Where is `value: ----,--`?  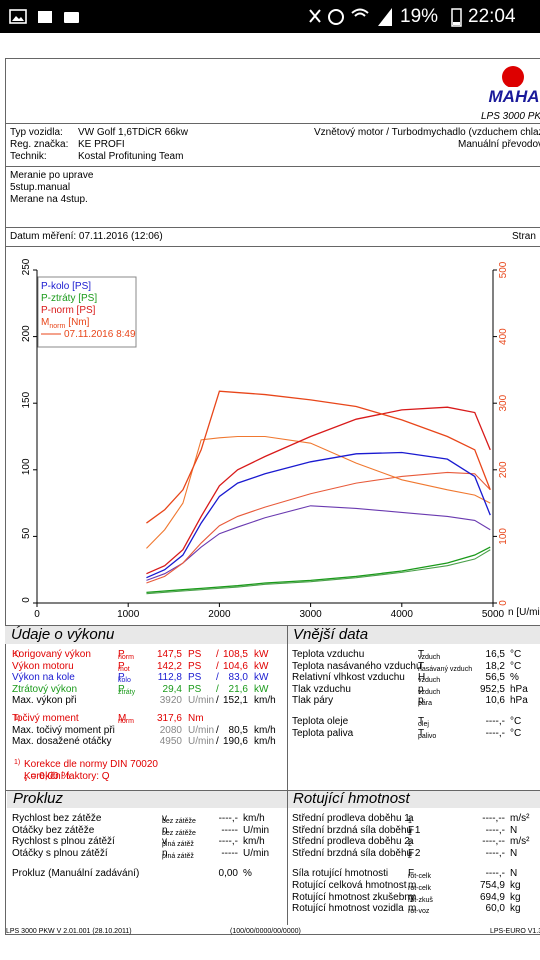
value: ----,-- is located at coordinates (493, 842).